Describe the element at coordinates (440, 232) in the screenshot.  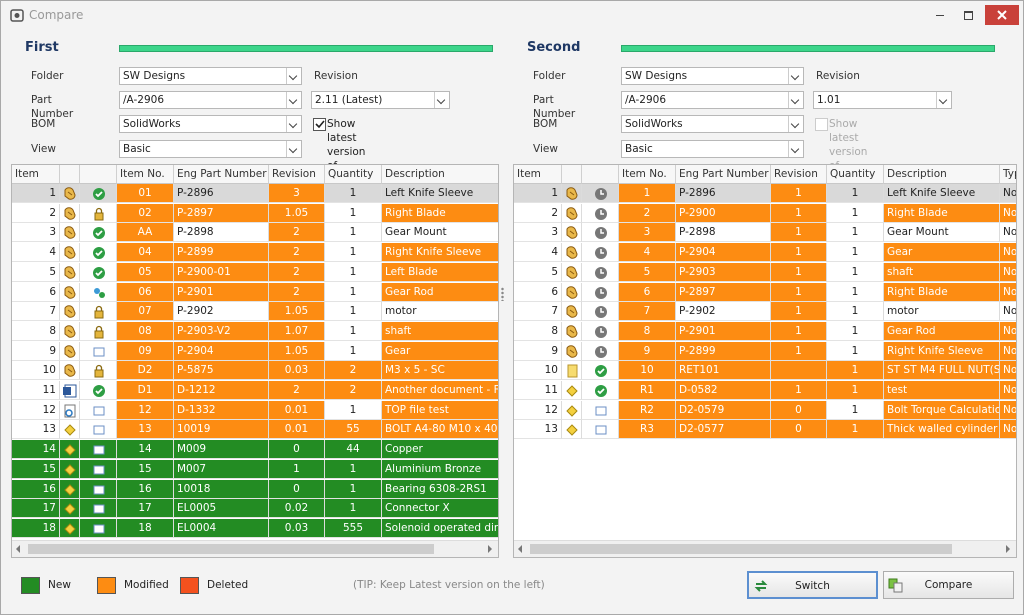
I see `desc-cell: Gear Mount` at that location.